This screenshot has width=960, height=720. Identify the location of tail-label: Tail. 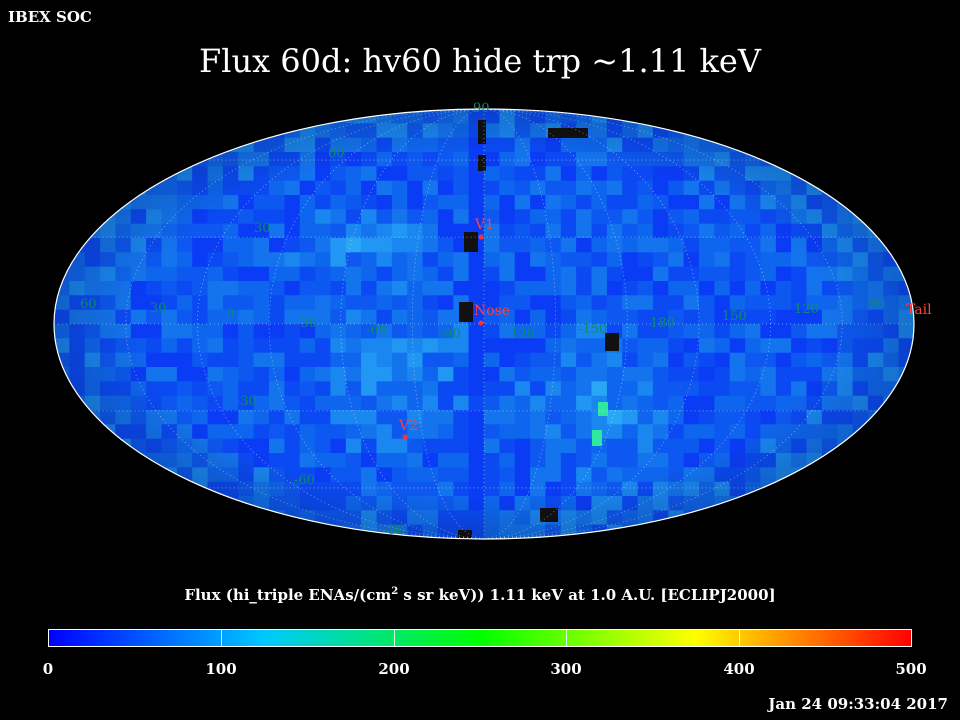
(919, 310).